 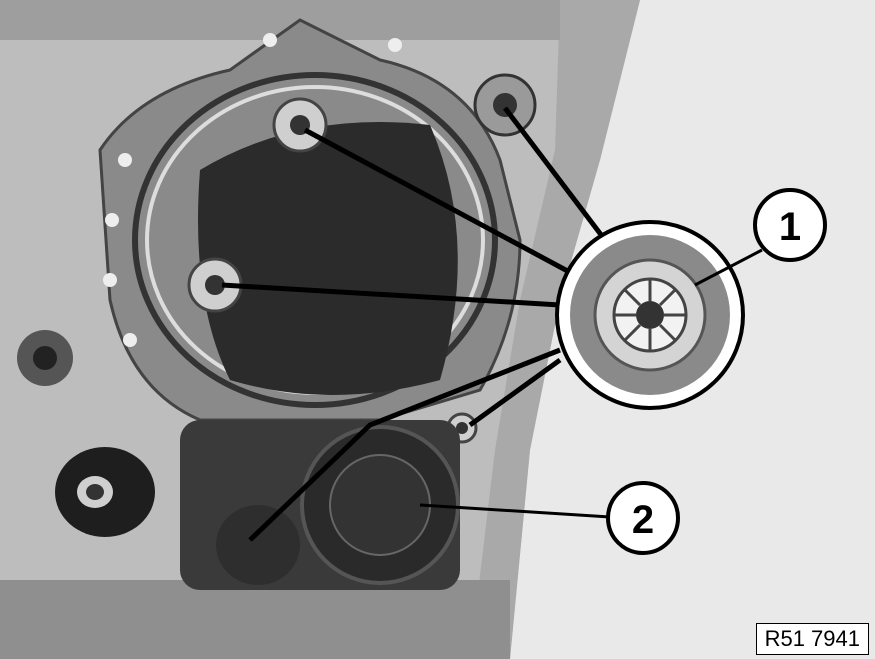 I want to click on speaker-opening, so click(x=328, y=258).